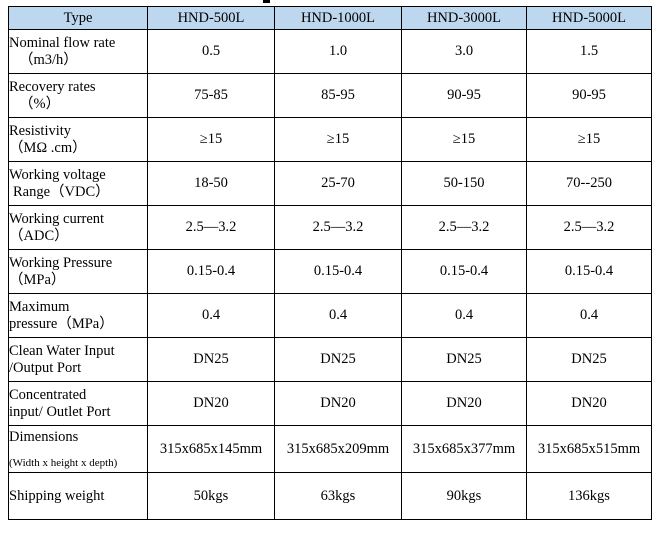 The height and width of the screenshot is (549, 657). Describe the element at coordinates (338, 449) in the screenshot. I see `table-cell: 315x685x209mm` at that location.